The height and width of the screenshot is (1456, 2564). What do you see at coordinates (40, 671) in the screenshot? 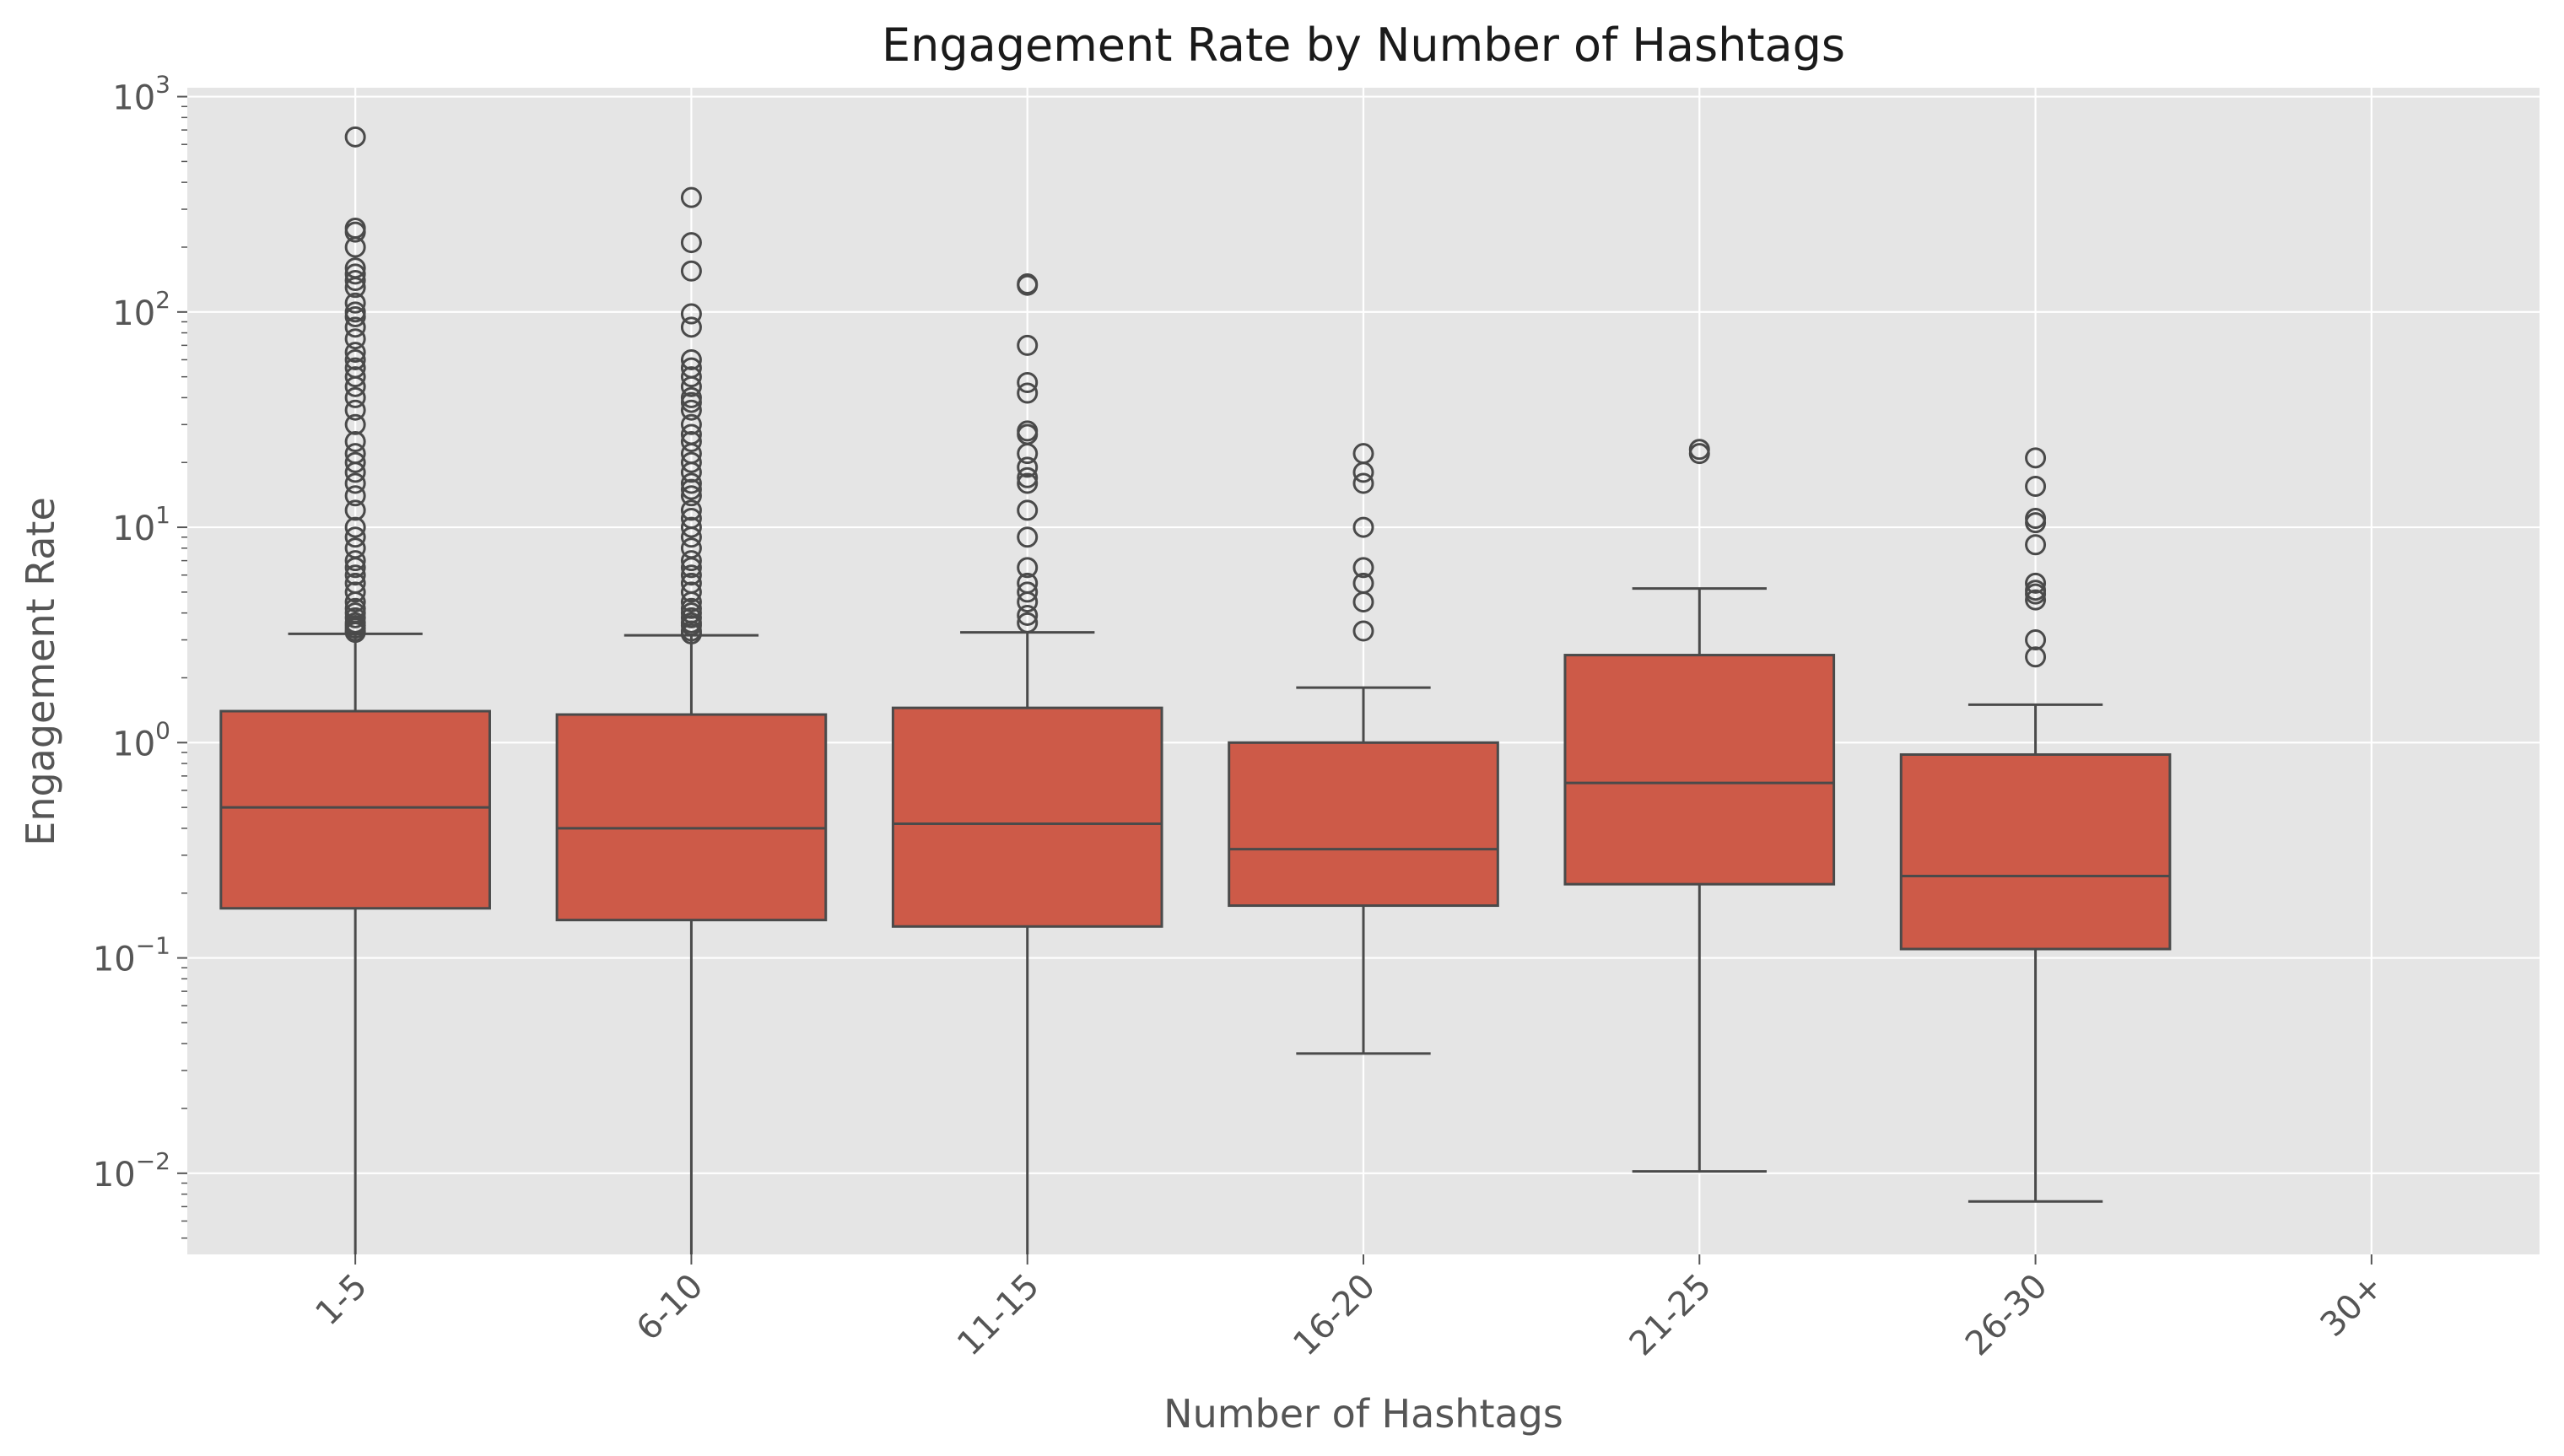
I see `y-axis-label: Engagement Rate` at bounding box center [40, 671].